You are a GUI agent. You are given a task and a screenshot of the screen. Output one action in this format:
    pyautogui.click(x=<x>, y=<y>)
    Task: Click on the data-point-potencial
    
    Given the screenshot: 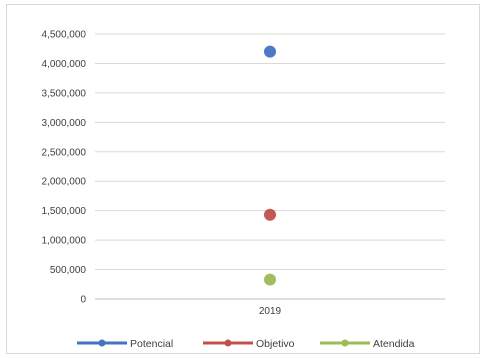 What is the action you would take?
    pyautogui.click(x=270, y=51)
    